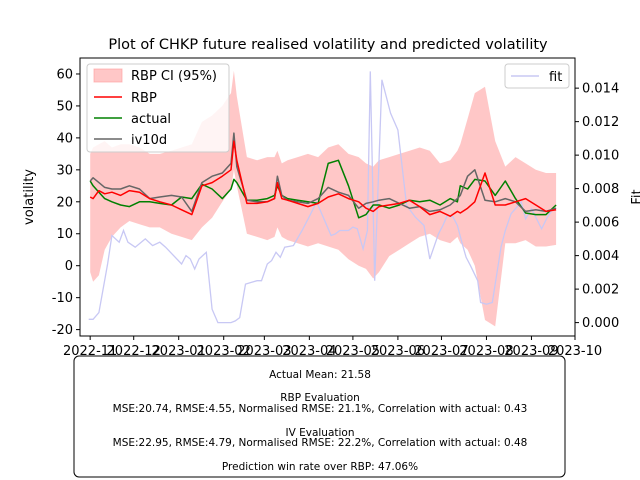 The image size is (640, 480). Describe the element at coordinates (62, 298) in the screenshot. I see `y-tick-label: -10` at that location.